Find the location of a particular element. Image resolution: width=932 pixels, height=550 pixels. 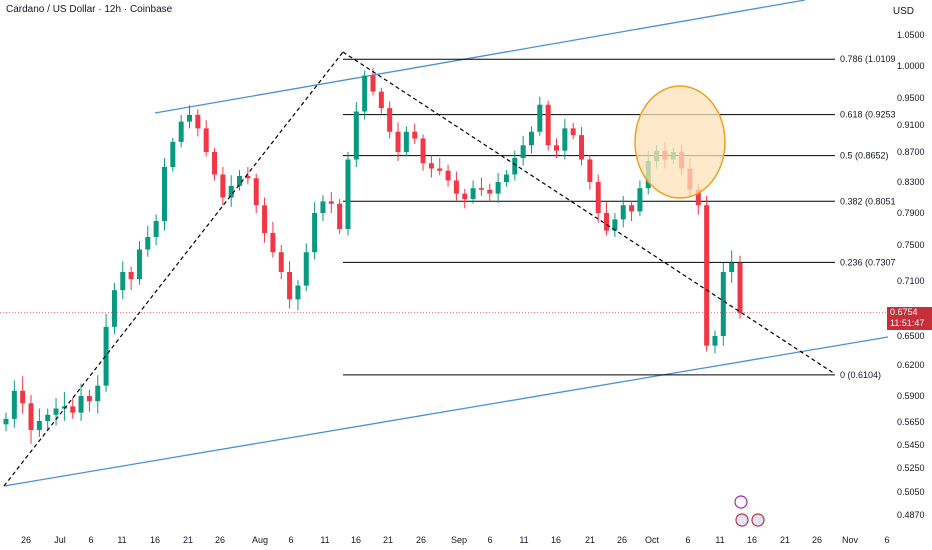

y-tick-label: 0.5250 is located at coordinates (911, 468).